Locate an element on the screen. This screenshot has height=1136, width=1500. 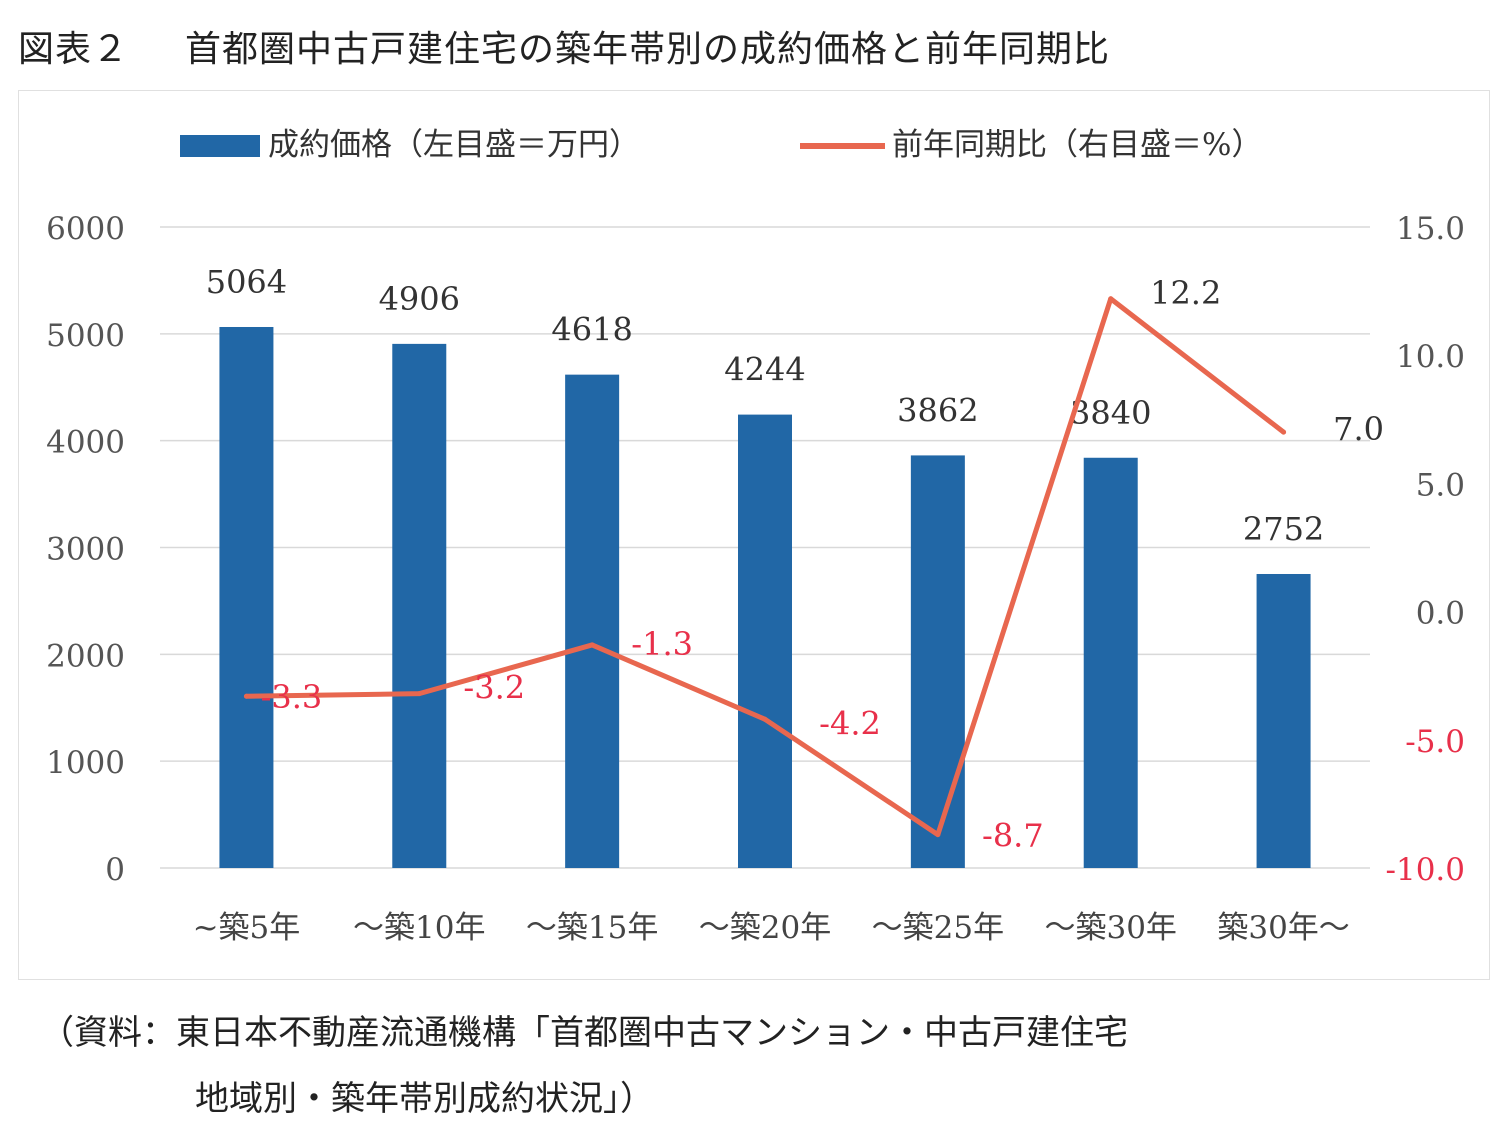
line-data-label: -4.2 is located at coordinates (850, 723).